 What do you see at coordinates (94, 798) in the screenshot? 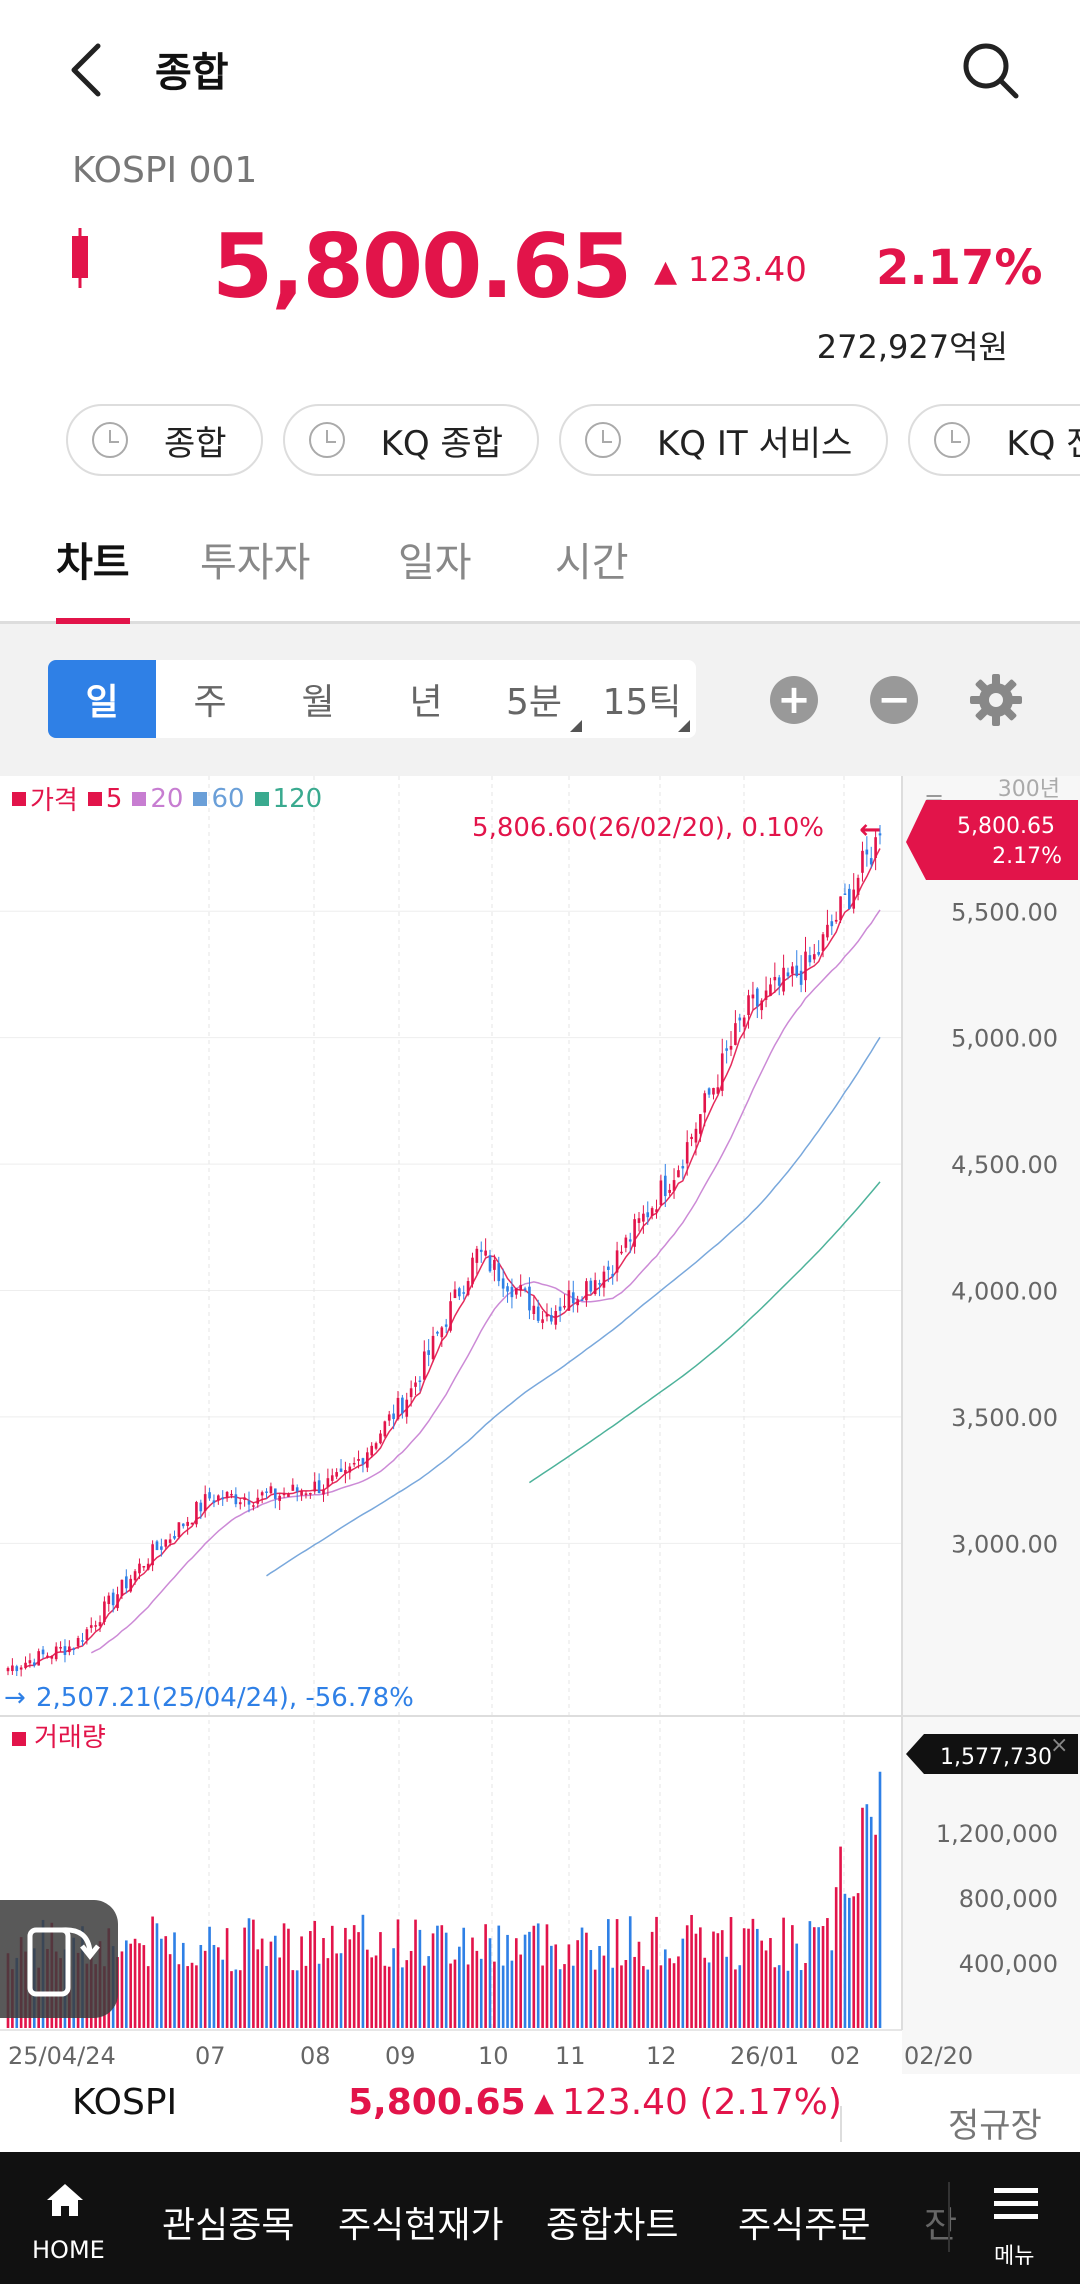
I see `legend-swatch` at bounding box center [94, 798].